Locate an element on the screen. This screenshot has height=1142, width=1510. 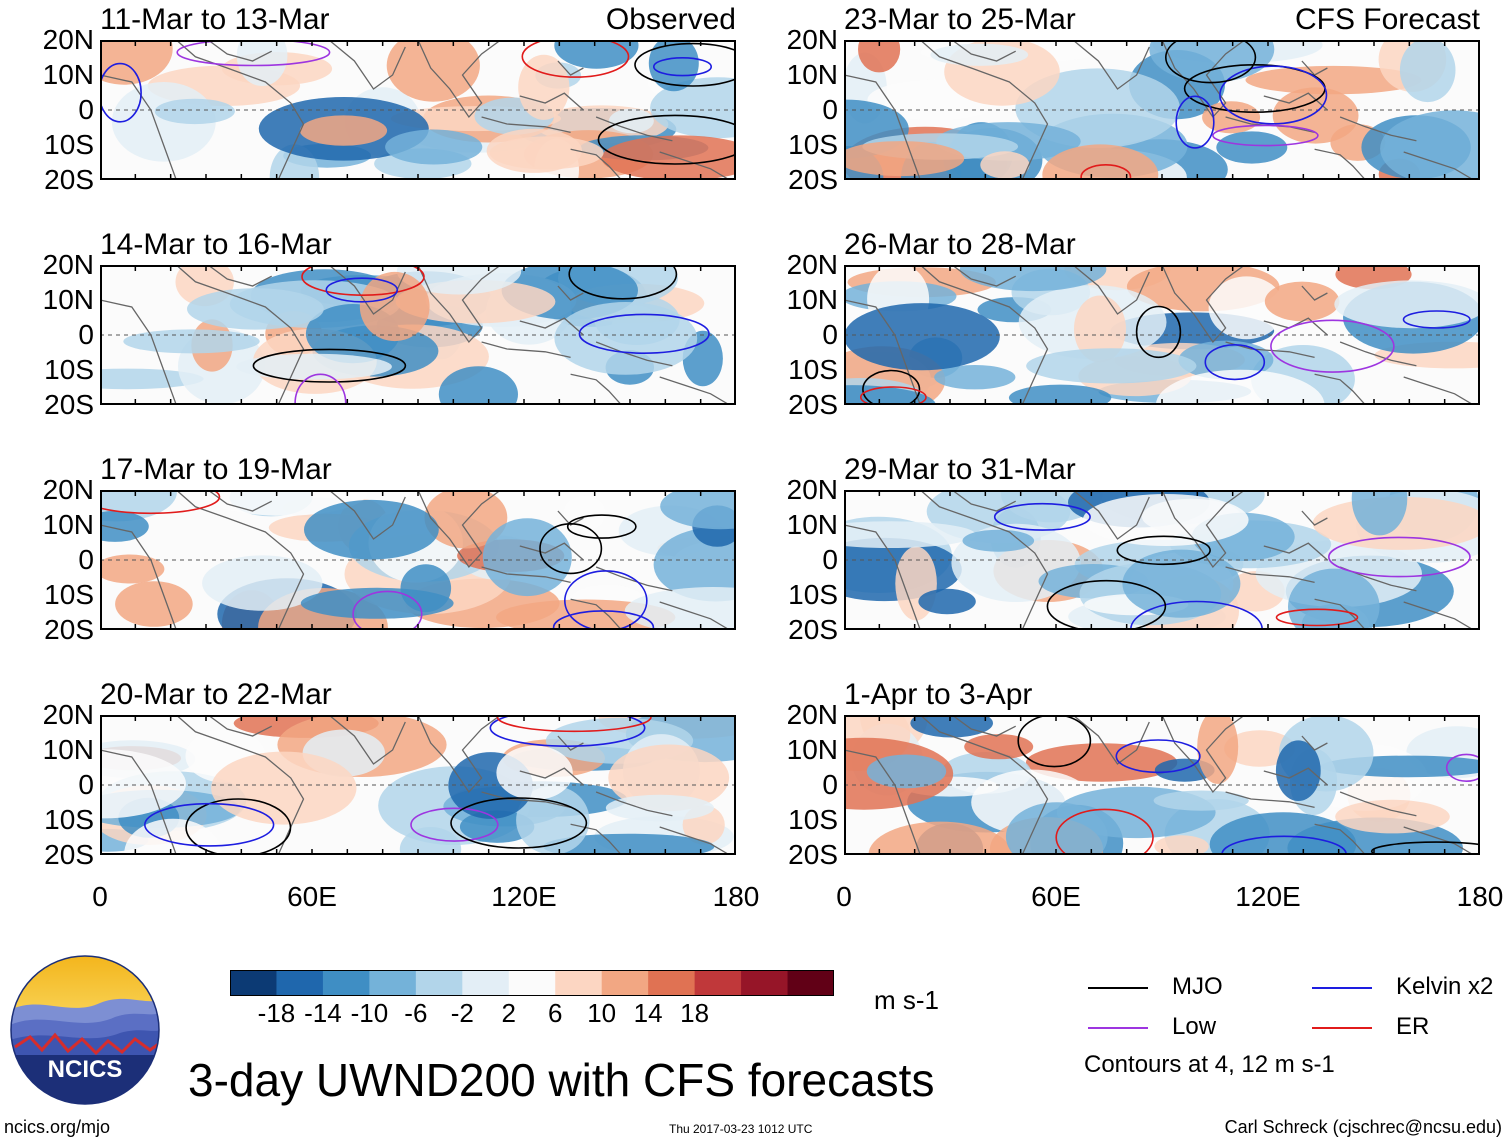
colorbar-level-label: 6 is located at coordinates (555, 1013).